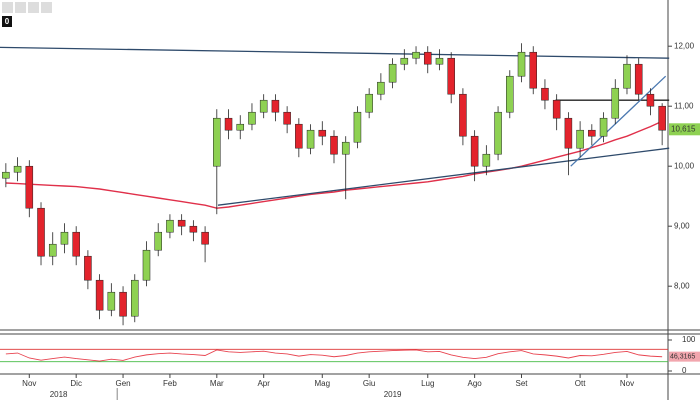 This screenshot has width=700, height=400. What do you see at coordinates (369, 383) in the screenshot?
I see `x-tick-label: Giu` at bounding box center [369, 383].